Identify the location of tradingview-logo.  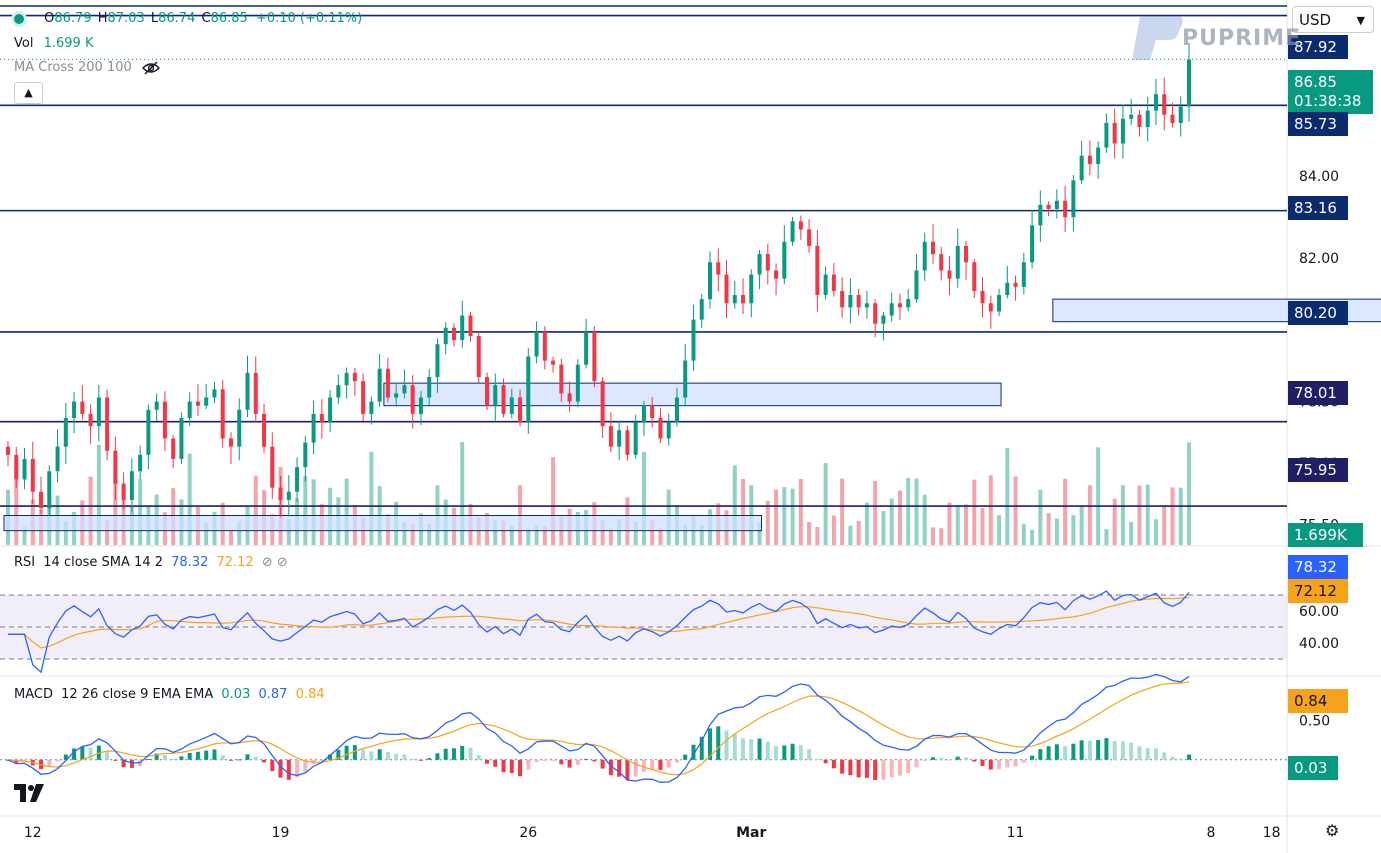
(30, 795).